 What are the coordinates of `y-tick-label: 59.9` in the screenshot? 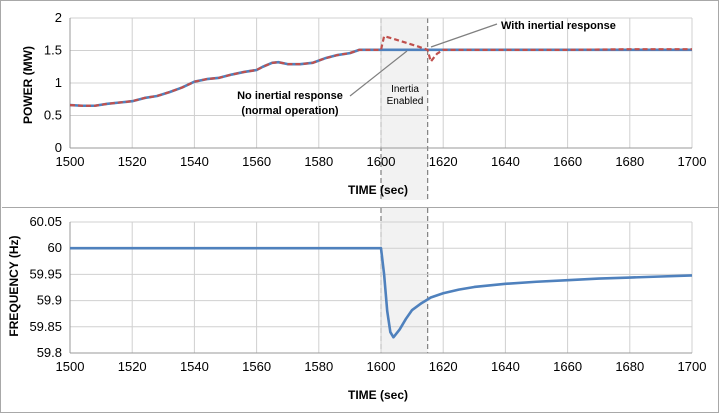 It's located at (49, 300).